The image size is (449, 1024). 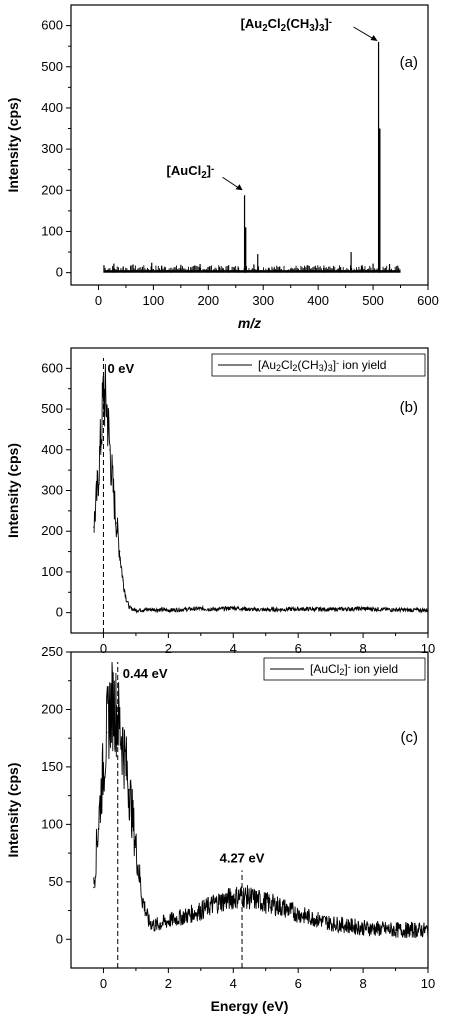 What do you see at coordinates (428, 300) in the screenshot?
I see `x-tick-label: 600` at bounding box center [428, 300].